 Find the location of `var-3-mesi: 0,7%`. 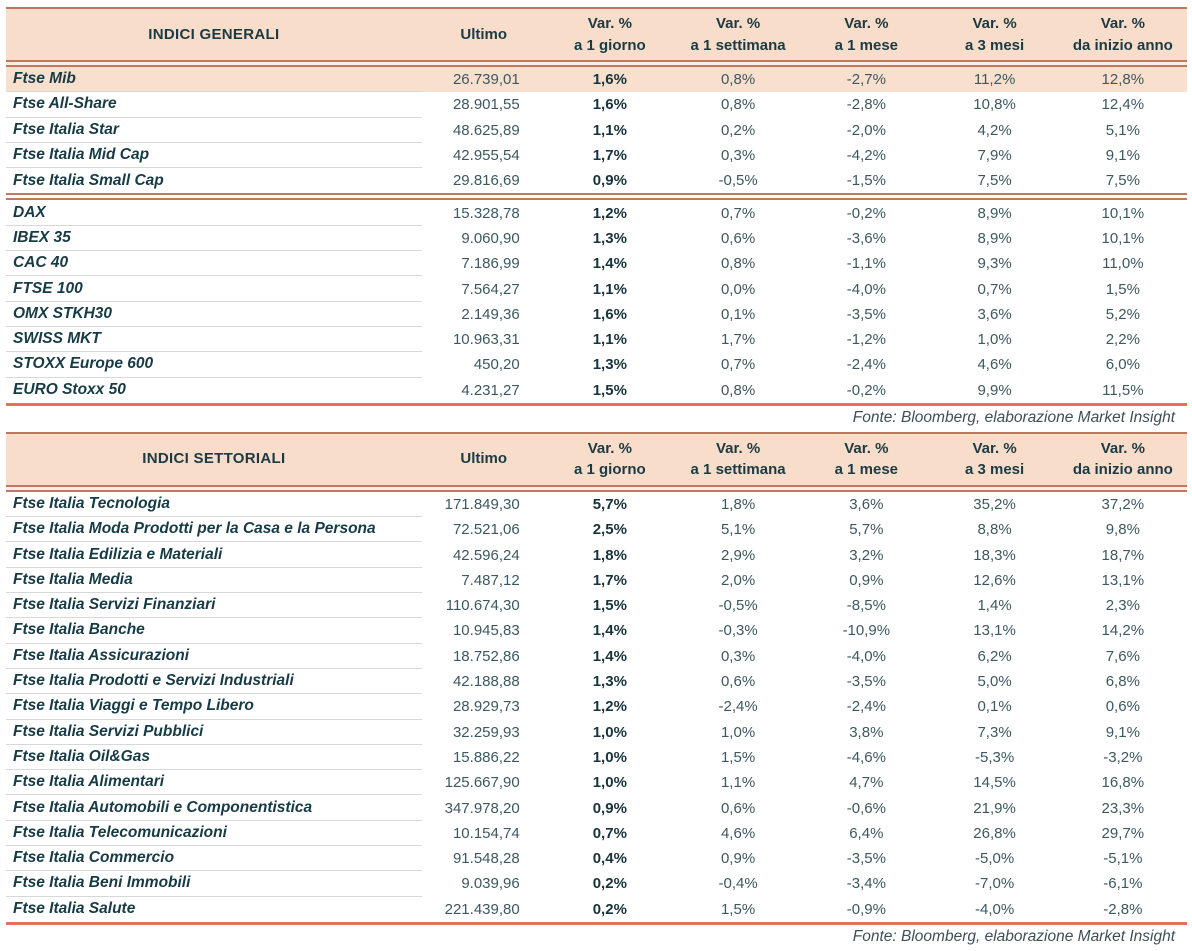

var-3-mesi: 0,7% is located at coordinates (994, 289).